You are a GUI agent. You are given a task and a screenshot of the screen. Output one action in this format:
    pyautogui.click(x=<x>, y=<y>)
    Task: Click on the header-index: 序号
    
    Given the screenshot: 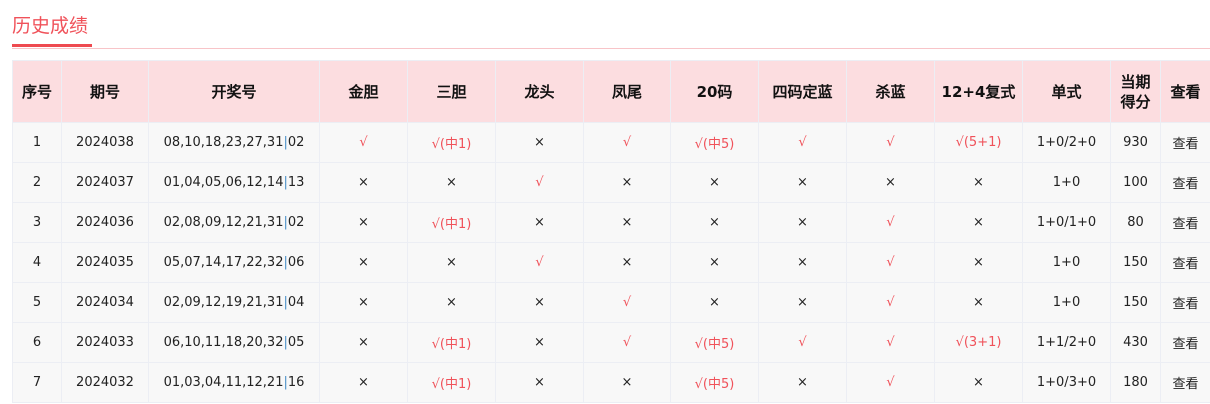 What is the action you would take?
    pyautogui.click(x=37, y=91)
    